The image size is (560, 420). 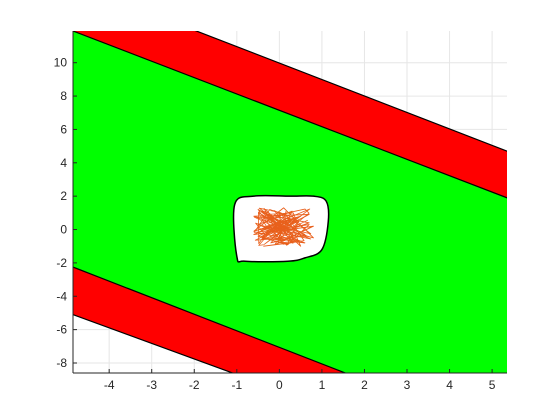 I want to click on x-tick-label: 3, so click(x=407, y=385).